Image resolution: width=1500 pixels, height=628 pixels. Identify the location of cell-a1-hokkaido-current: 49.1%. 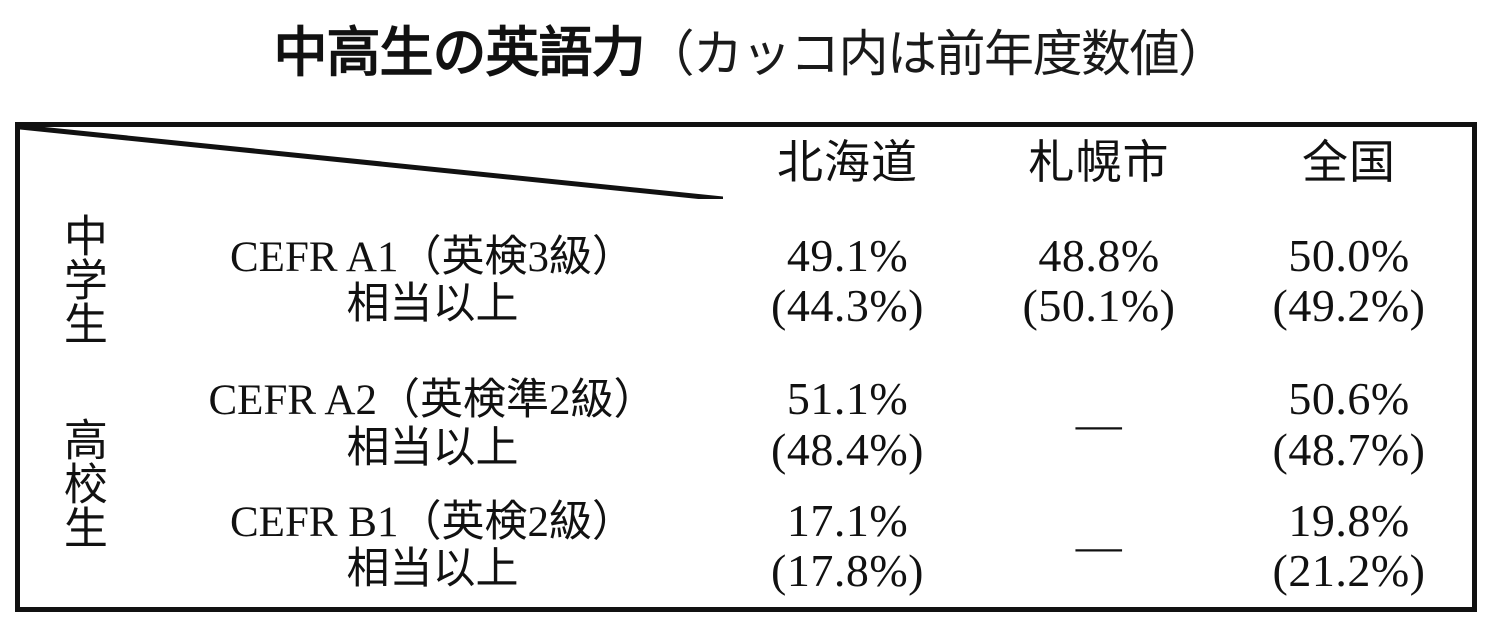
(847, 255).